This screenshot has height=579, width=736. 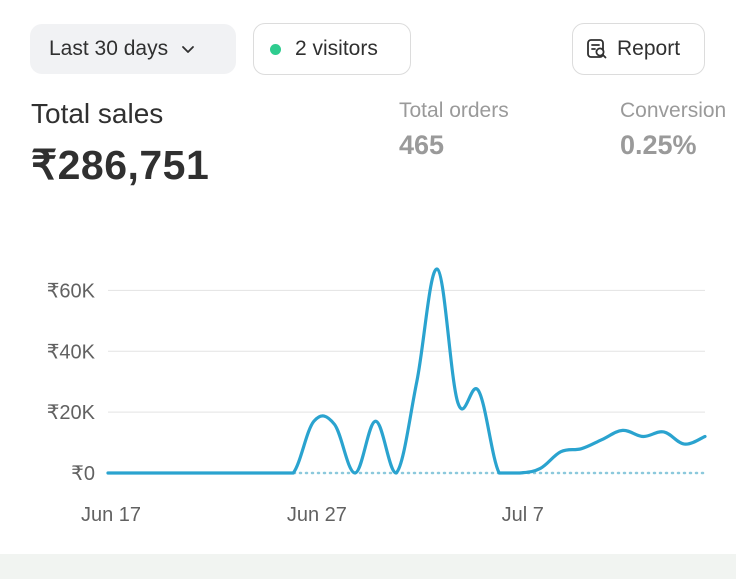 I want to click on status-dot-icon, so click(x=275, y=49).